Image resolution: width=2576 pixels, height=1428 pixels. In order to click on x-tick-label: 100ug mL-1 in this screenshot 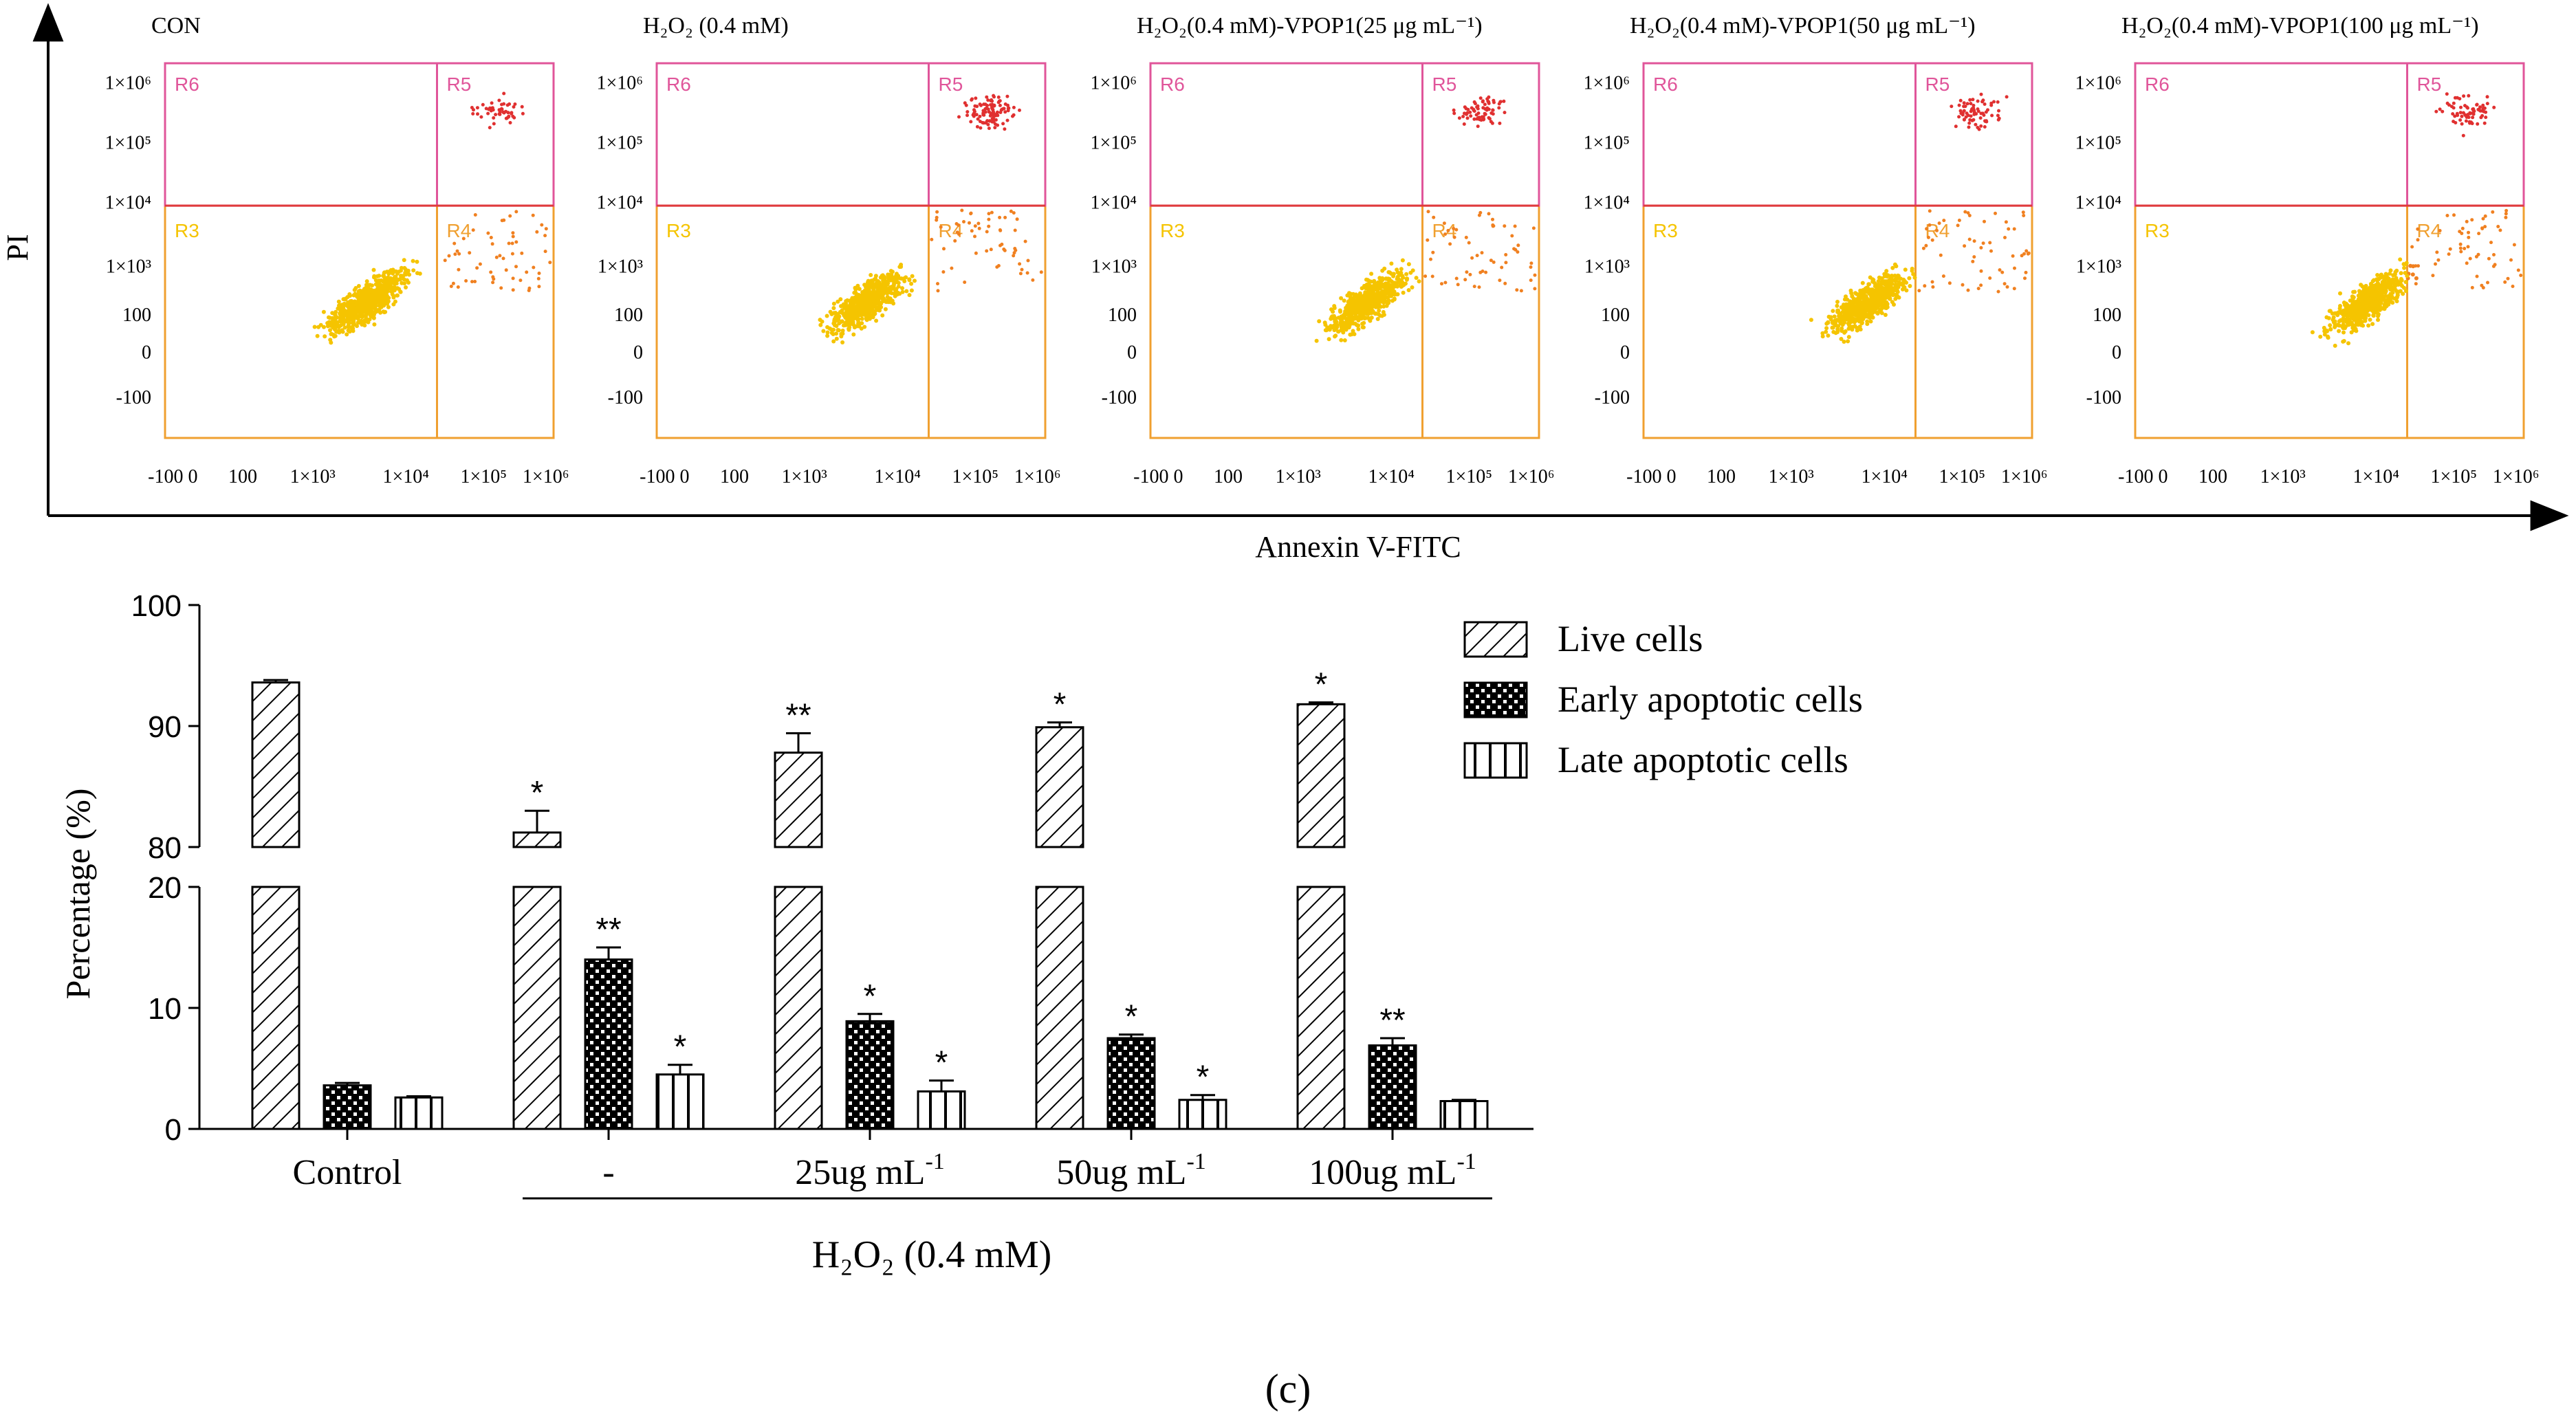, I will do `click(1392, 1170)`.